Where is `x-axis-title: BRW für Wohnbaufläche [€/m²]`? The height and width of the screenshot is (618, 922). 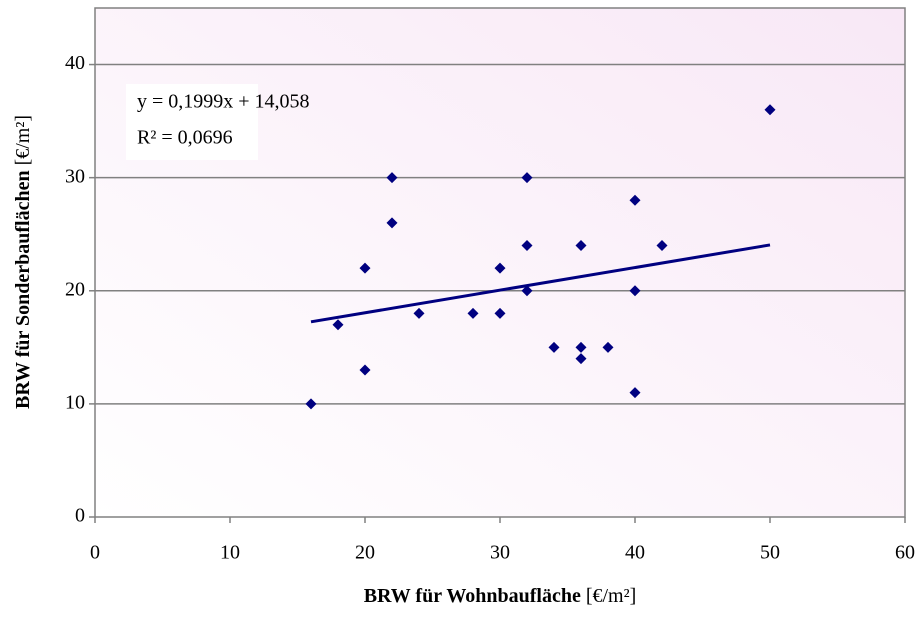
x-axis-title: BRW für Wohnbaufläche [€/m²] is located at coordinates (500, 596).